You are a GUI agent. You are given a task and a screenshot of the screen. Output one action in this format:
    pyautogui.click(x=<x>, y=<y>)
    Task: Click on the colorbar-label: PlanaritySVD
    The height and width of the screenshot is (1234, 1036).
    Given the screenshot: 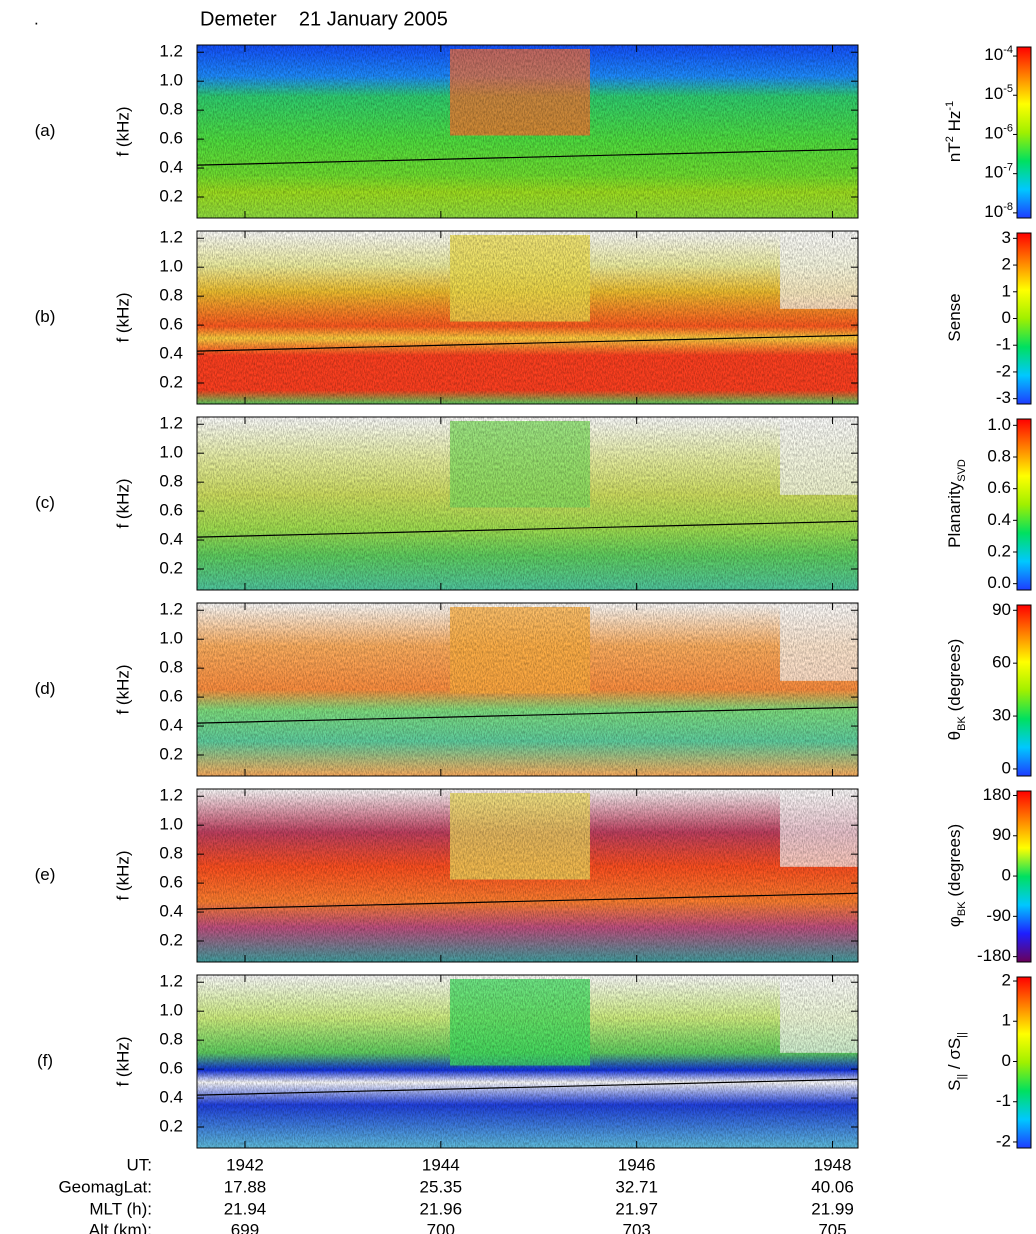 What is the action you would take?
    pyautogui.click(x=956, y=503)
    